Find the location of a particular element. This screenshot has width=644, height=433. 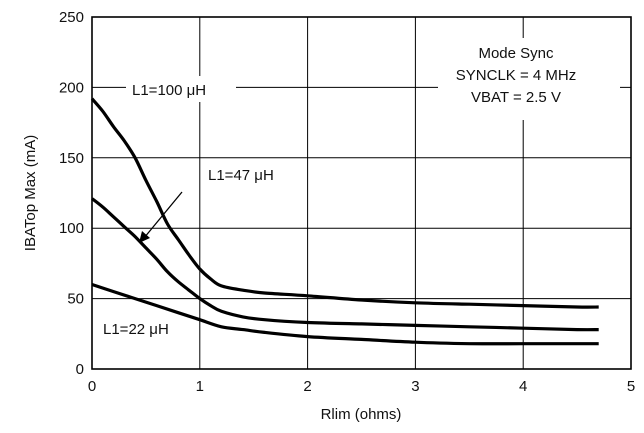

label-bg-100uh is located at coordinates (181, 89).